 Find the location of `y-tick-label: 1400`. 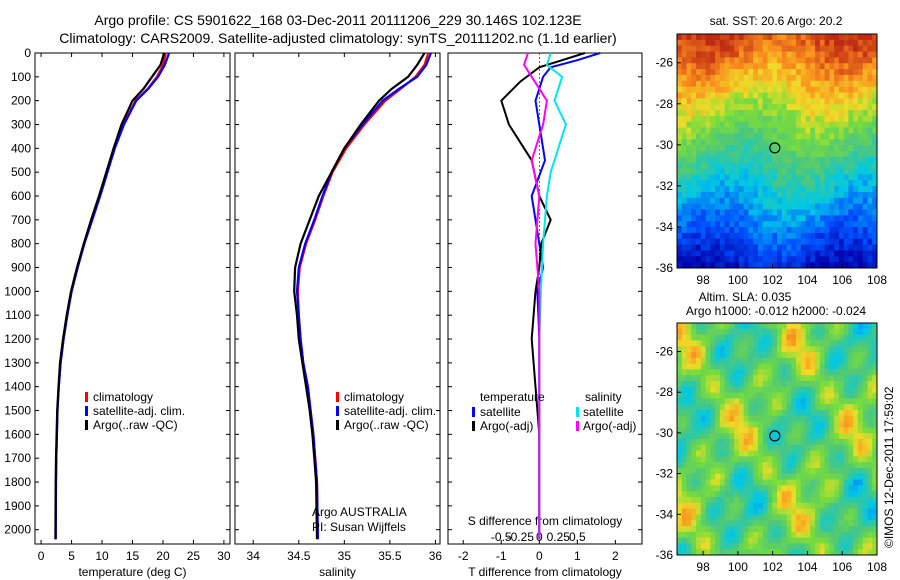

y-tick-label: 1400 is located at coordinates (17, 387).